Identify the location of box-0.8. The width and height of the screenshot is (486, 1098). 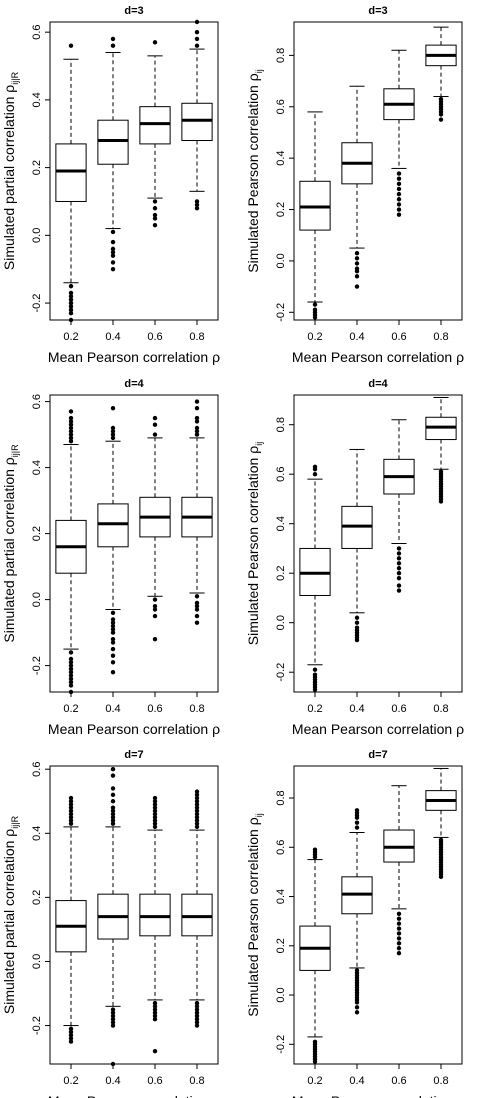
(197, 512).